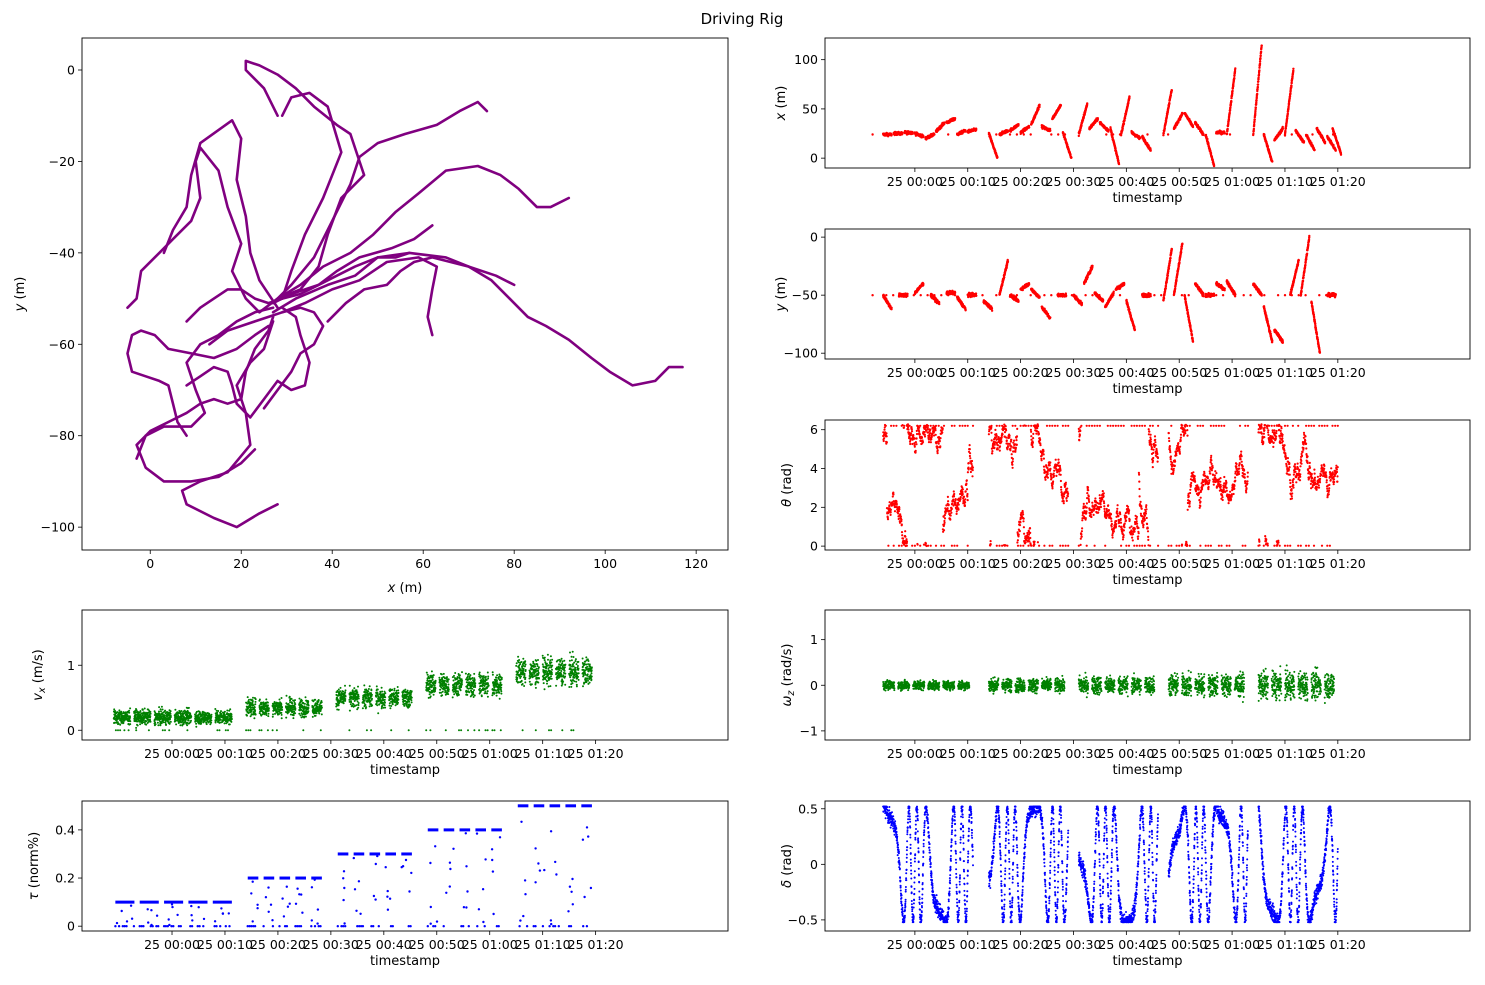  What do you see at coordinates (1285, 181) in the screenshot?
I see `x-tick-label: 25 01:10` at bounding box center [1285, 181].